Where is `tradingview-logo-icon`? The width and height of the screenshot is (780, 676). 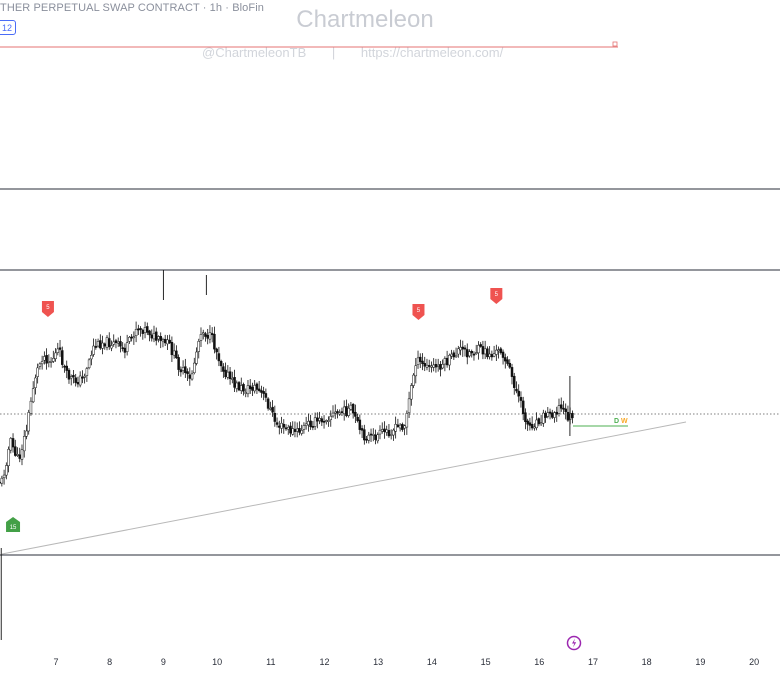 tradingview-logo-icon is located at coordinates (574, 643).